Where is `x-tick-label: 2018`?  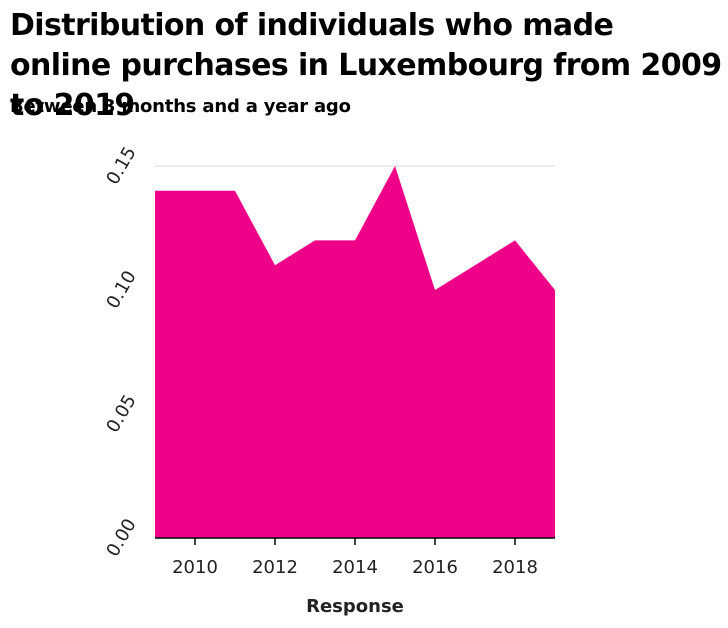
x-tick-label: 2018 is located at coordinates (515, 567).